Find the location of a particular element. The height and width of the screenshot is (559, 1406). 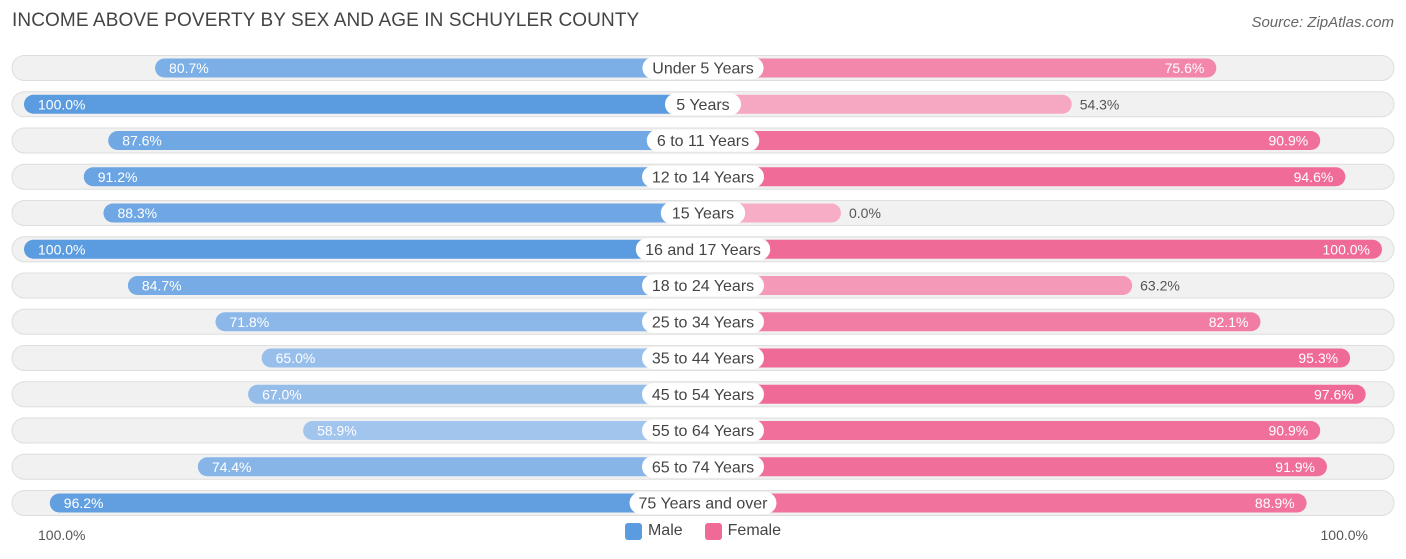

category-label: 18 to 24 Years is located at coordinates (703, 286).